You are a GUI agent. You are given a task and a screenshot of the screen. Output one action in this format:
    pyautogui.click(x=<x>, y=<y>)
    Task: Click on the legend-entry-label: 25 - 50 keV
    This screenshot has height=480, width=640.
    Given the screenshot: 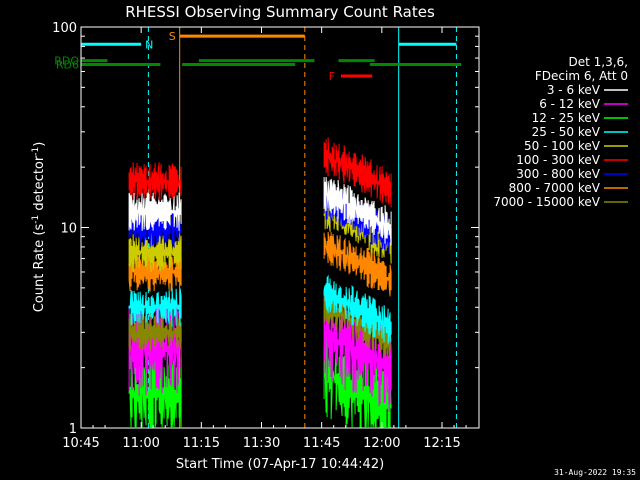 What is the action you would take?
    pyautogui.click(x=566, y=132)
    